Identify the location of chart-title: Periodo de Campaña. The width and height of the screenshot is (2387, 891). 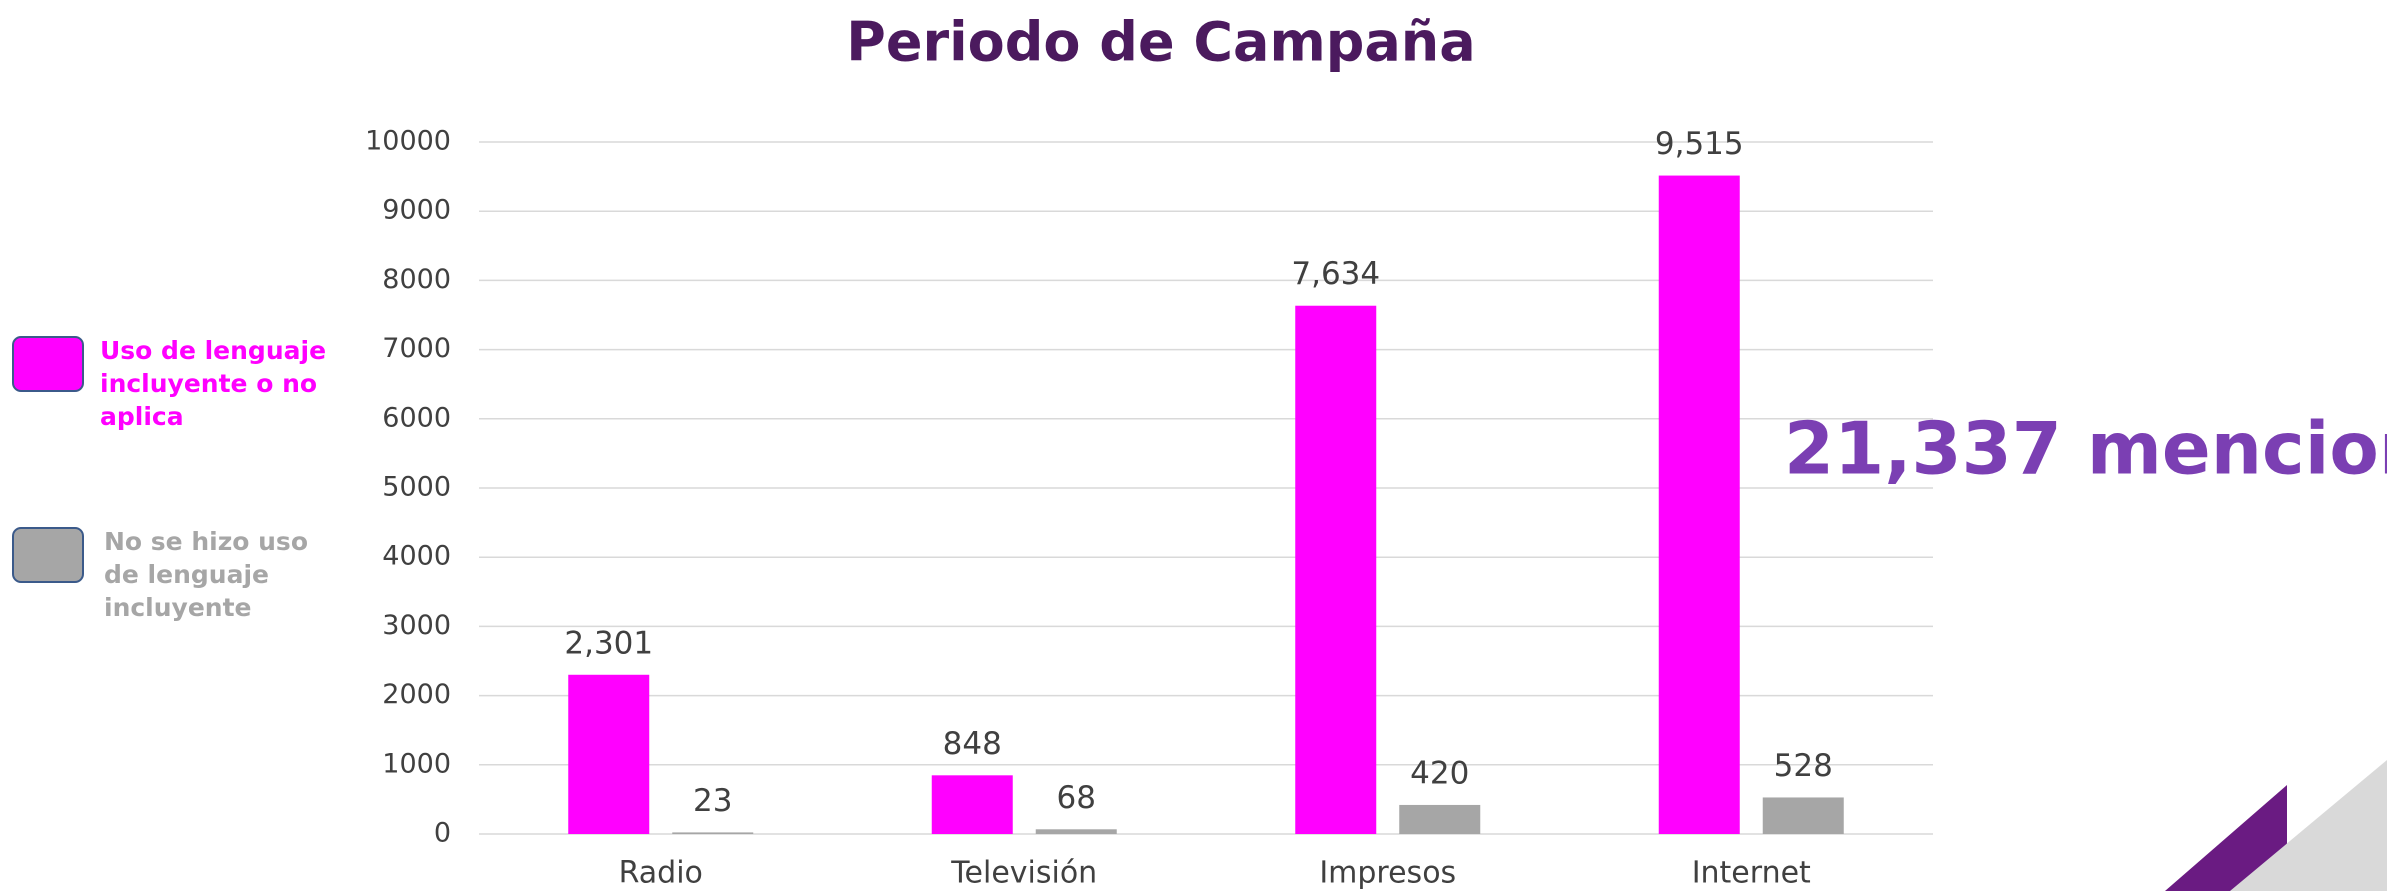
(1160, 42).